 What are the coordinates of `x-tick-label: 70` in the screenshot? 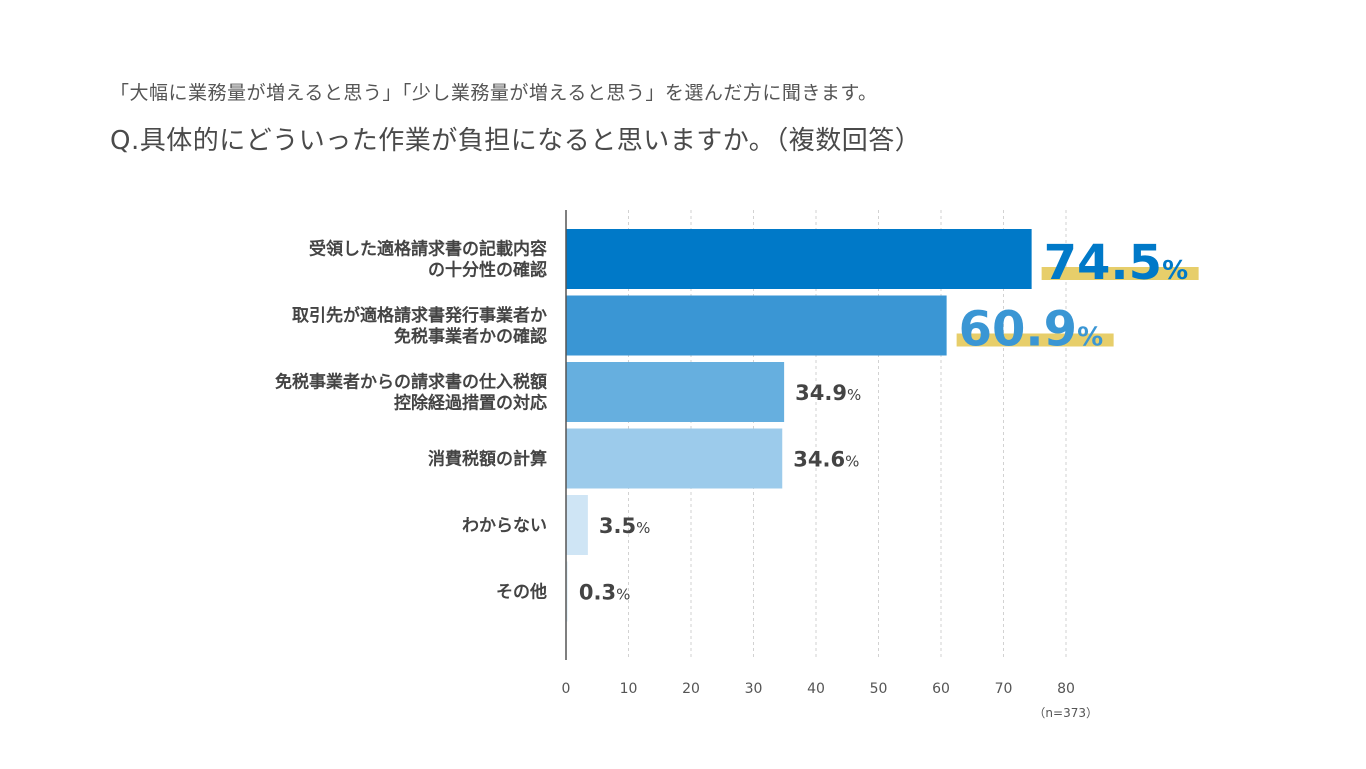 It's located at (1004, 689).